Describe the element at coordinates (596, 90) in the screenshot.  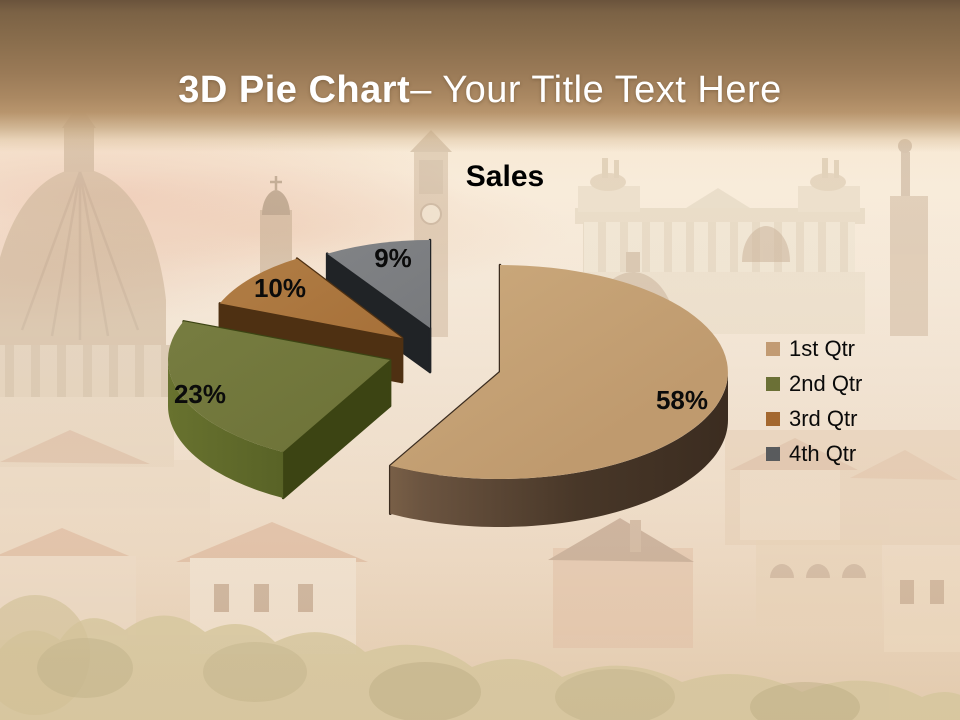
I see `slide-title-rest: – Your Title Text Here` at that location.